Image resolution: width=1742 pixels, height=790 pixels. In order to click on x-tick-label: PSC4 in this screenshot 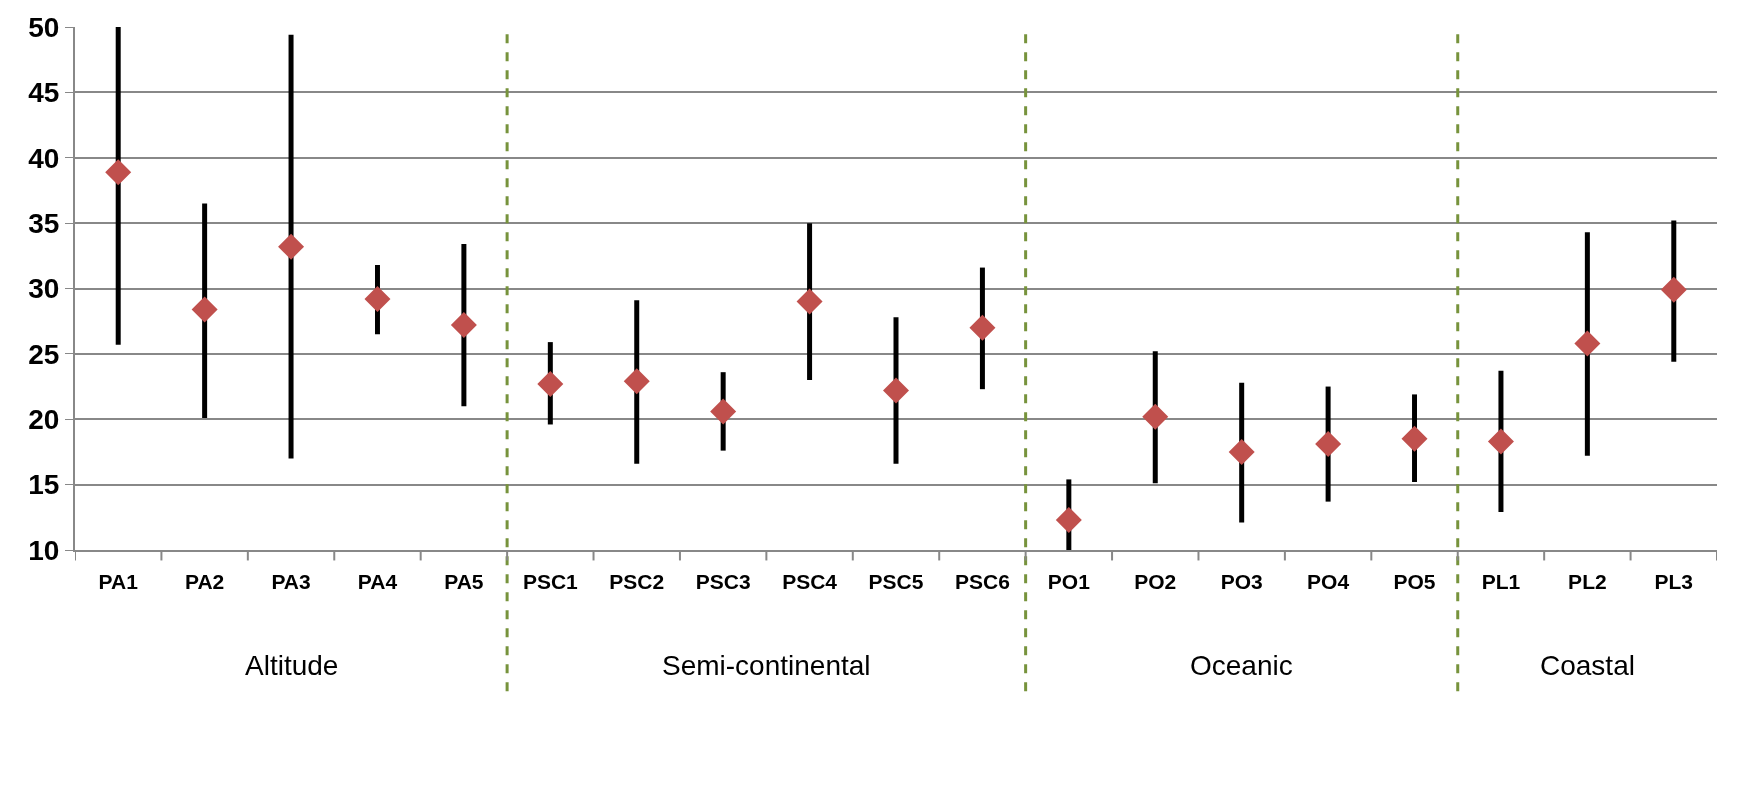, I will do `click(810, 582)`.